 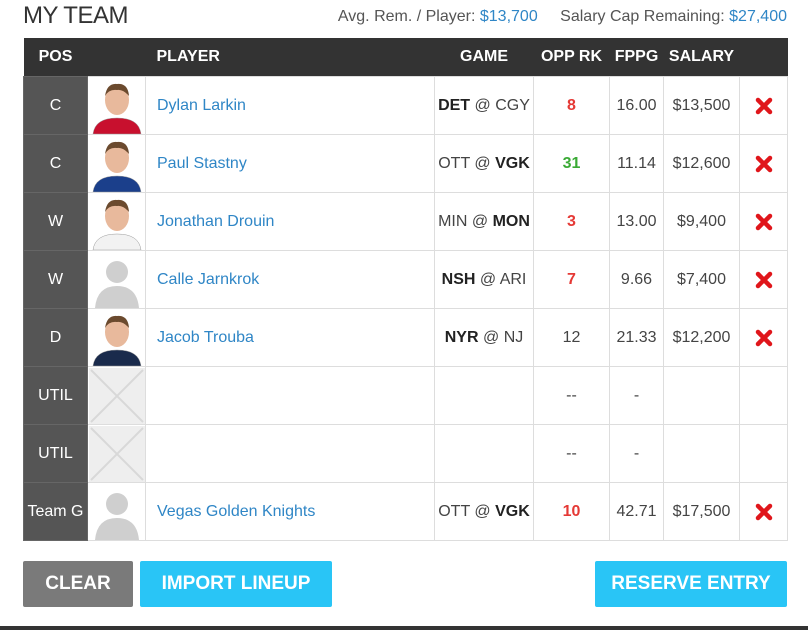 I want to click on position: Team G, so click(x=55, y=511).